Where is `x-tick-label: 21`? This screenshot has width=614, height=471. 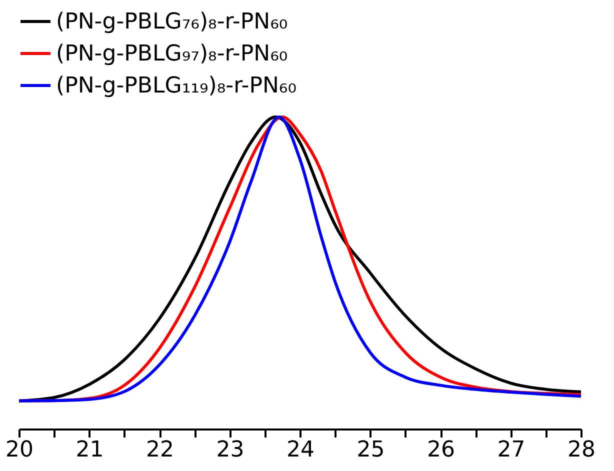 x-tick-label: 21 is located at coordinates (90, 450).